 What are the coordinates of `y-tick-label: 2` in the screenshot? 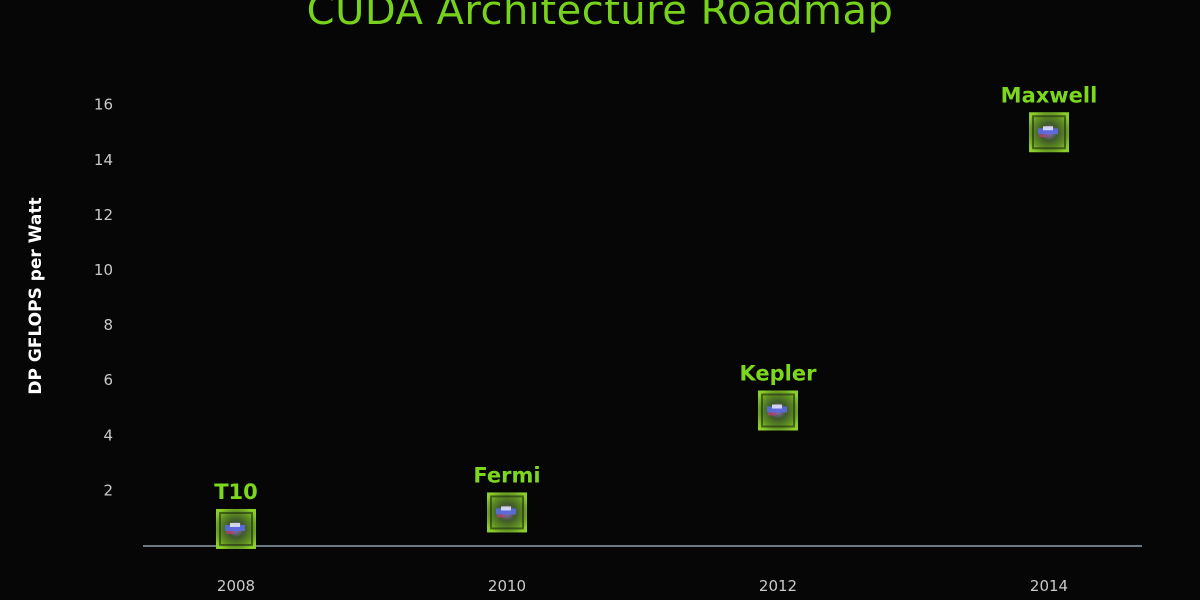 It's located at (108, 490).